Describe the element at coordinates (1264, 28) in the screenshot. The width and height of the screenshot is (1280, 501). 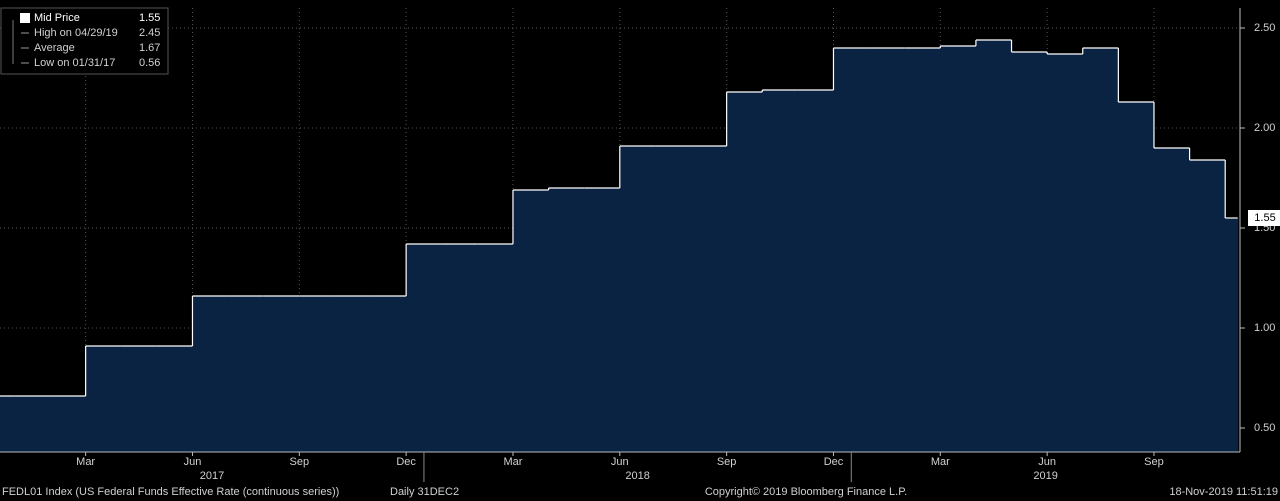
I see `y-tick-label: 2.50` at that location.